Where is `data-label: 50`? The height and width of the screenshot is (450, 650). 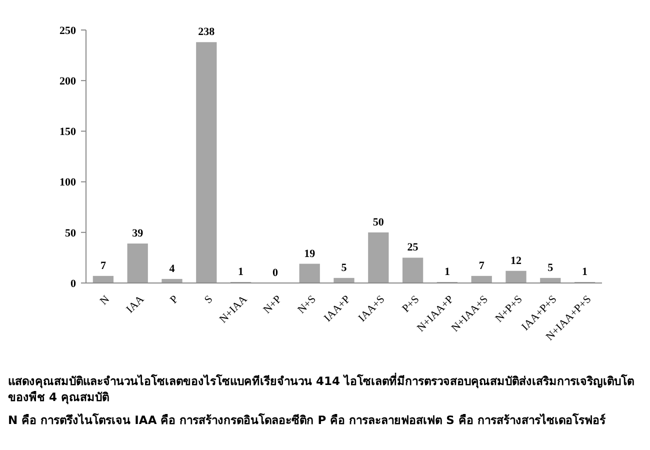 data-label: 50 is located at coordinates (378, 222).